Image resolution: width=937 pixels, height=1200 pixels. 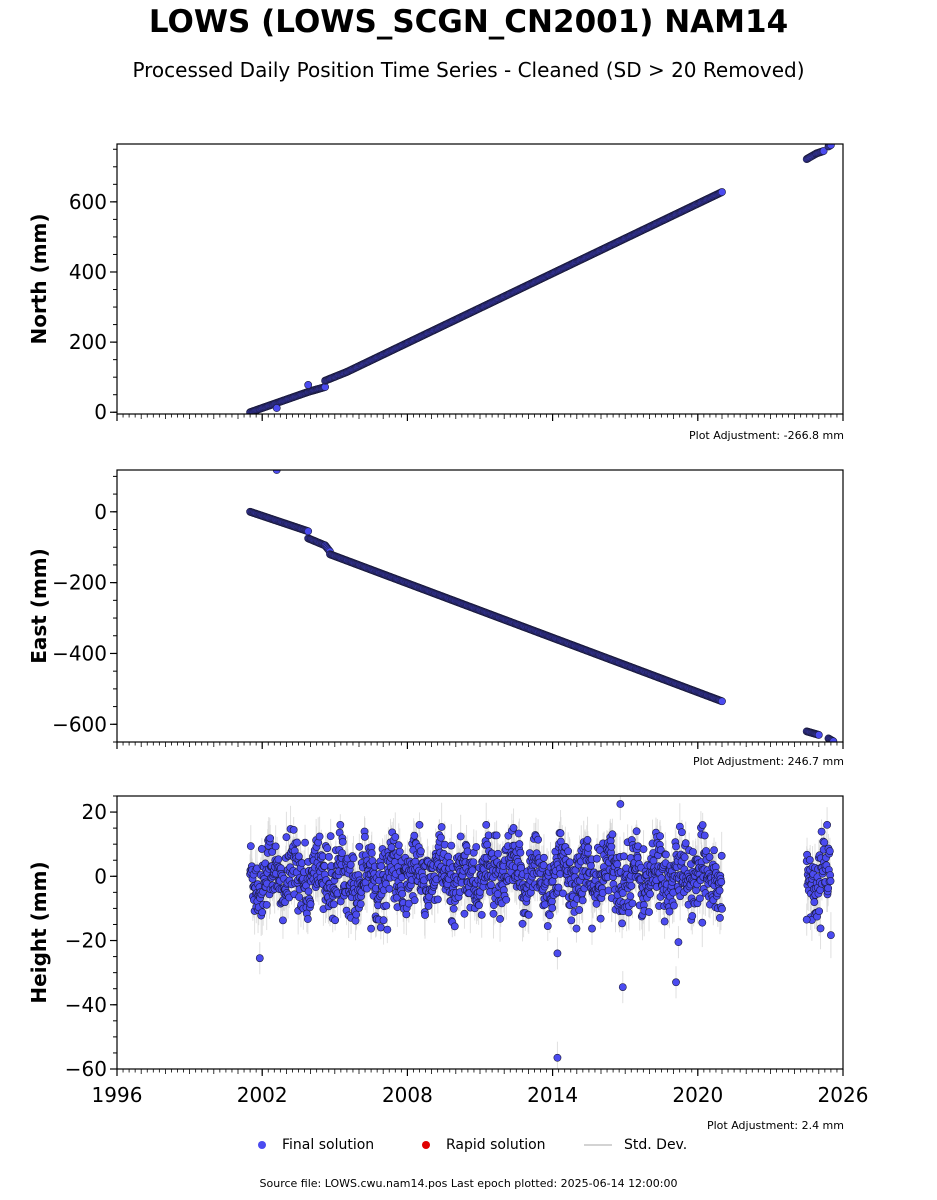 I want to click on y-tick-label: −400, so click(x=79, y=653).